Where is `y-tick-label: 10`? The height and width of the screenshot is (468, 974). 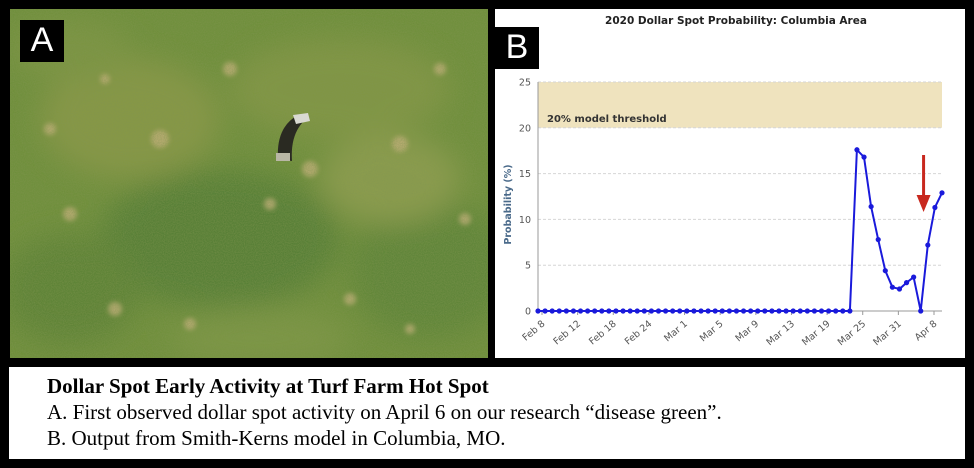
y-tick-label: 10 is located at coordinates (525, 220).